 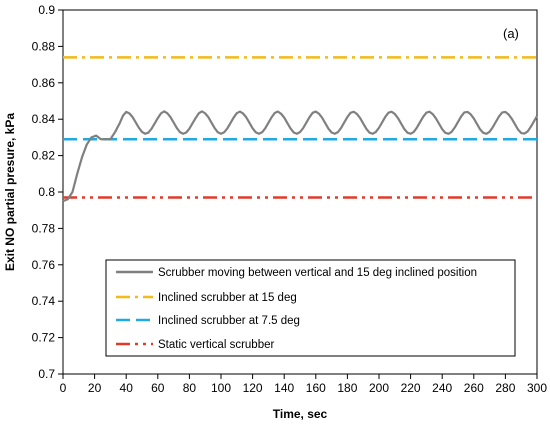 What do you see at coordinates (227, 298) in the screenshot?
I see `legend-label: Inclined scrubber at 15 deg` at bounding box center [227, 298].